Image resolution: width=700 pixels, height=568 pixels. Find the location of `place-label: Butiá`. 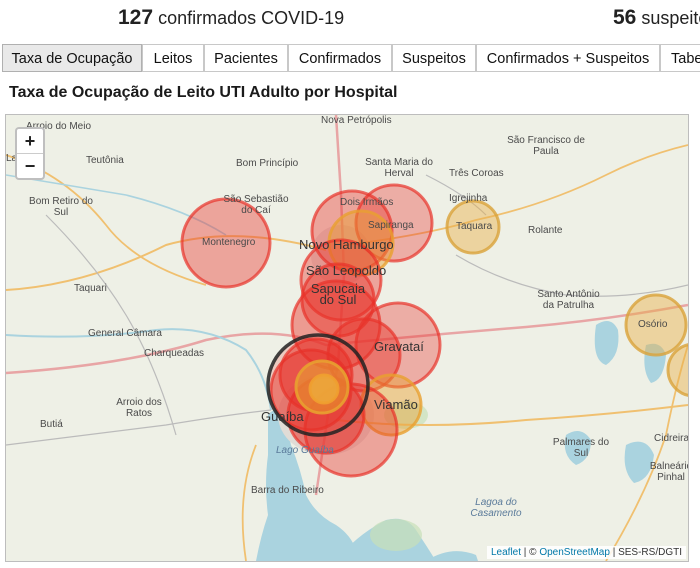

place-label: Butiá is located at coordinates (51, 424).